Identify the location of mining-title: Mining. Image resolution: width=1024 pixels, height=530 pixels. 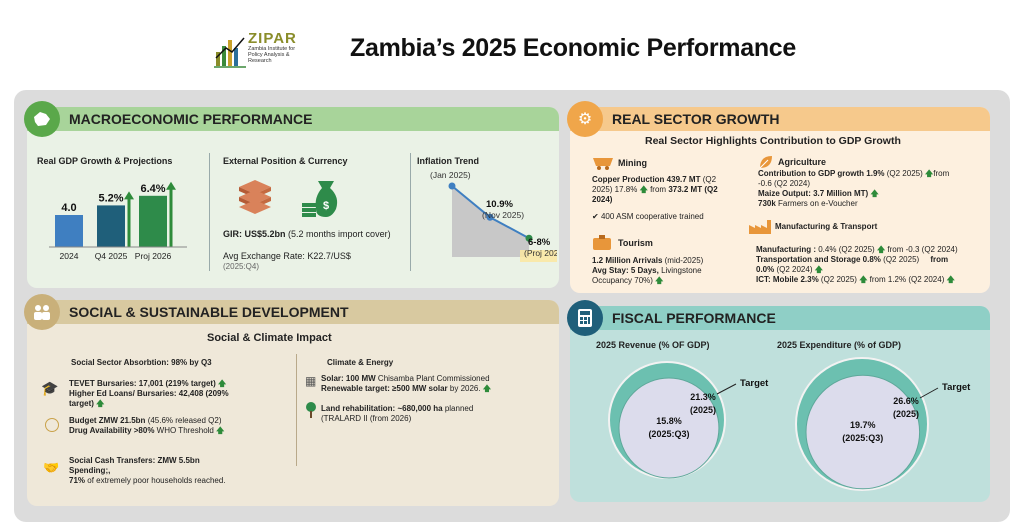
(632, 163).